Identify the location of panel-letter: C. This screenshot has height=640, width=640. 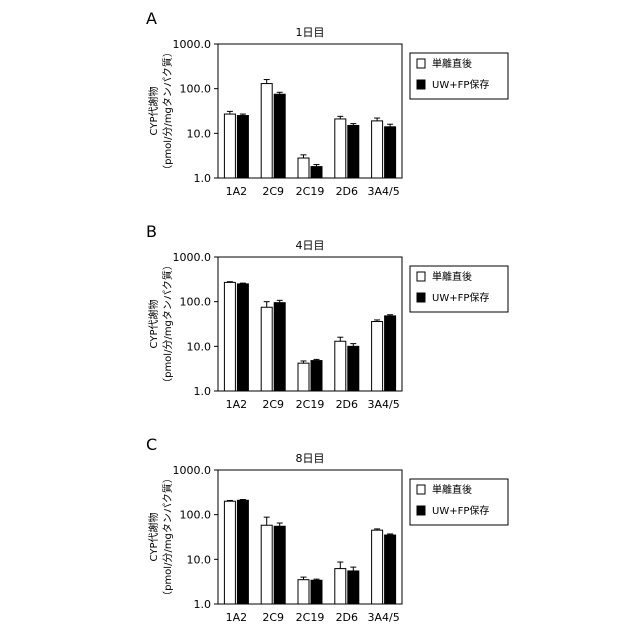
(151, 444).